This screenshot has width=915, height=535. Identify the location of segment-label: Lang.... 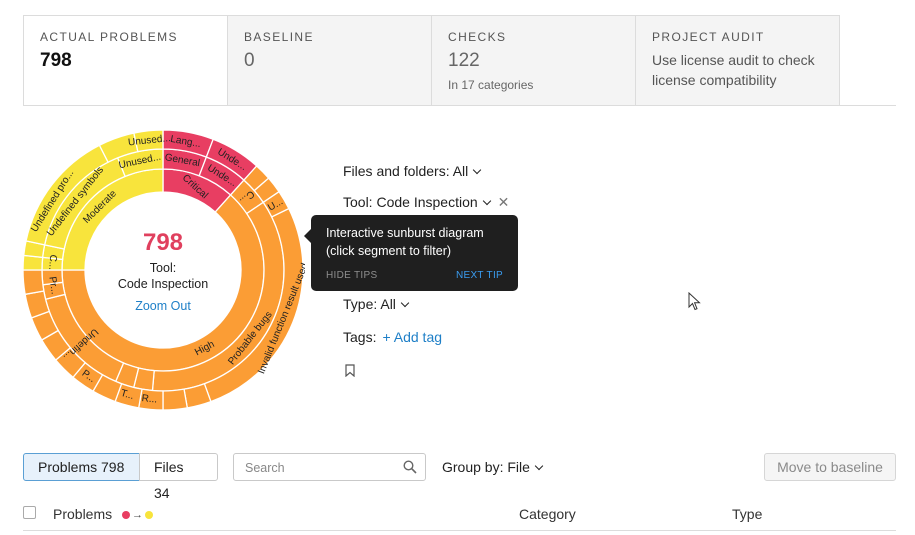
(186, 142).